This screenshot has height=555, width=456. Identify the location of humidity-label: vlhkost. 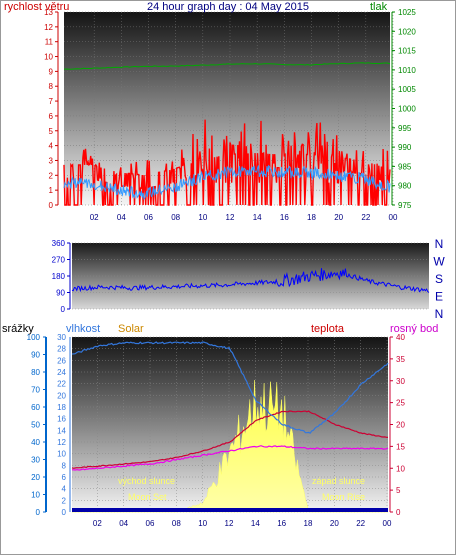
(83, 329).